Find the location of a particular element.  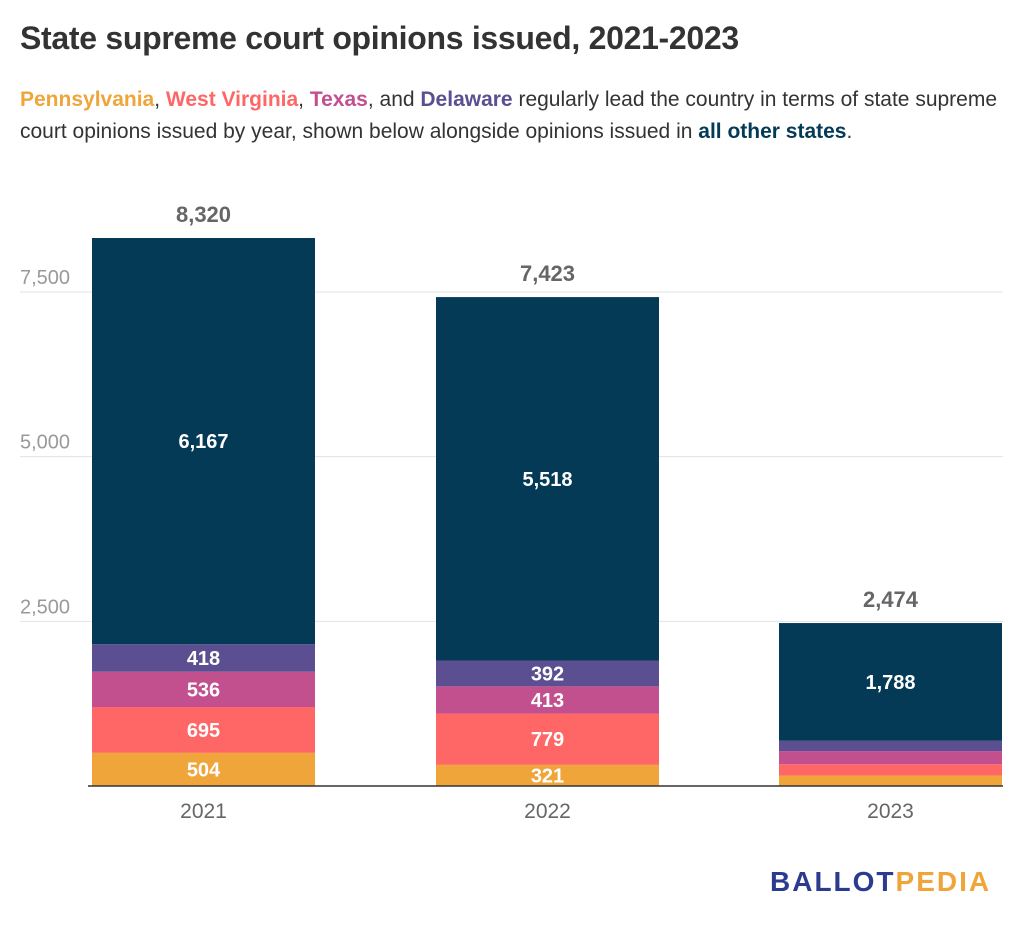

total-label: 2,474 is located at coordinates (891, 599).